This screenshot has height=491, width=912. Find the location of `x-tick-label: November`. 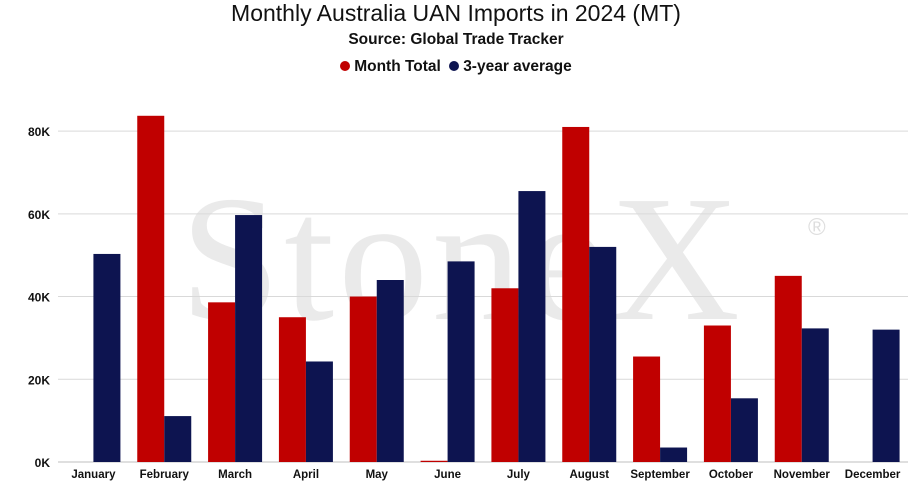

x-tick-label: November is located at coordinates (802, 475).